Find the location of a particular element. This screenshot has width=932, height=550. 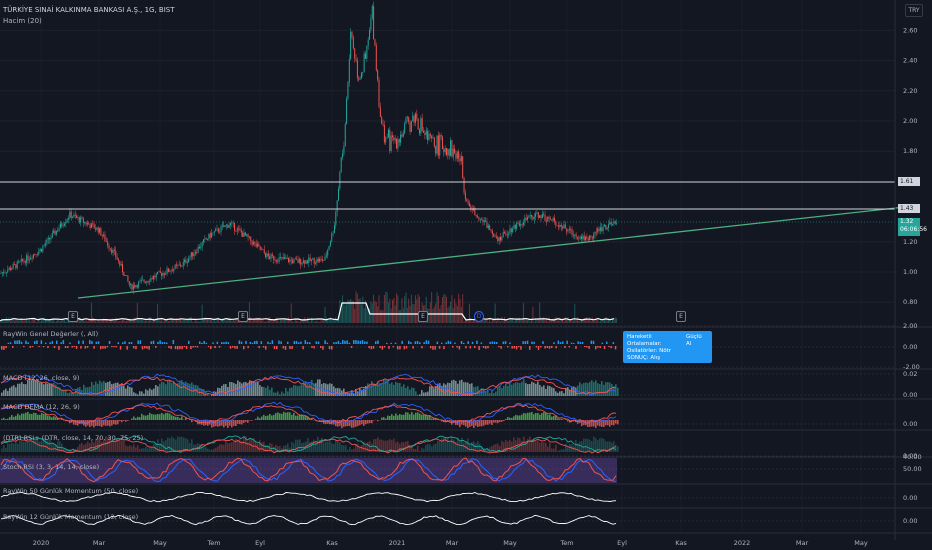

indicator-label-raywin: RayWin Genel Değerler (, All) is located at coordinates (51, 334).